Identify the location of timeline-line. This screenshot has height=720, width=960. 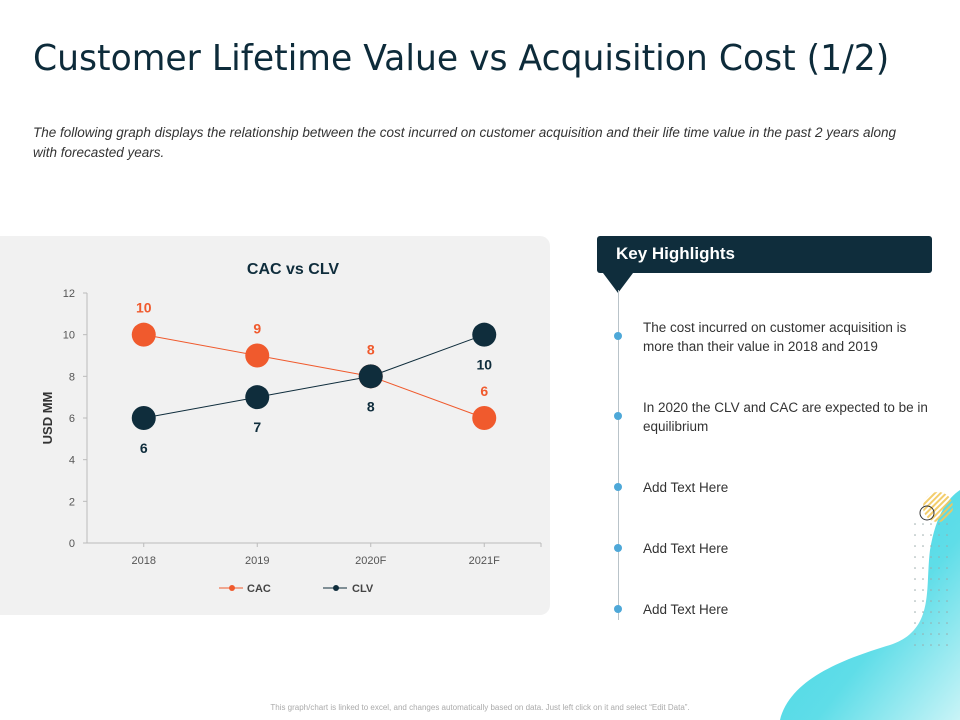
(618, 455).